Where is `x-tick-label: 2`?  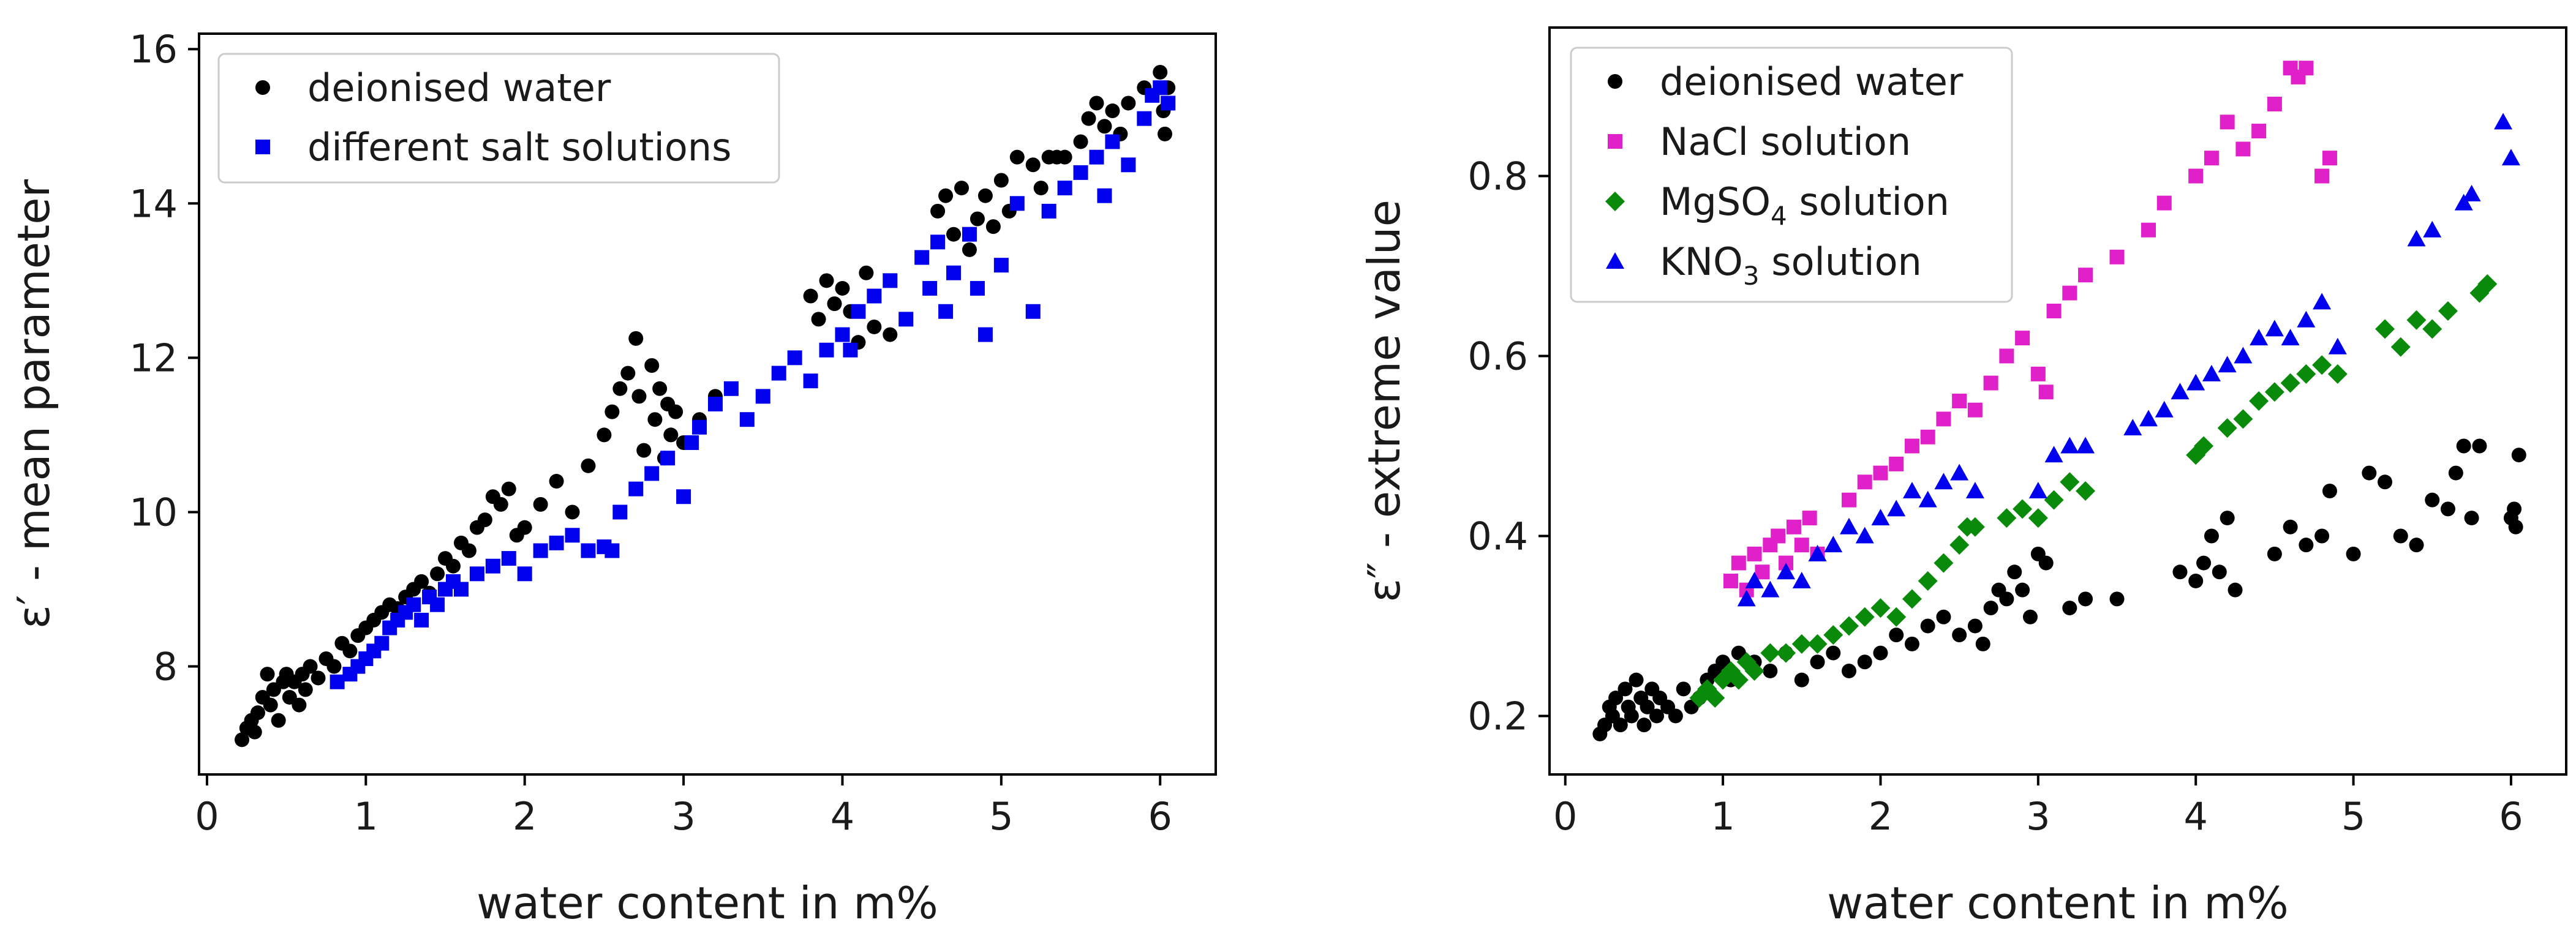 x-tick-label: 2 is located at coordinates (1880, 816).